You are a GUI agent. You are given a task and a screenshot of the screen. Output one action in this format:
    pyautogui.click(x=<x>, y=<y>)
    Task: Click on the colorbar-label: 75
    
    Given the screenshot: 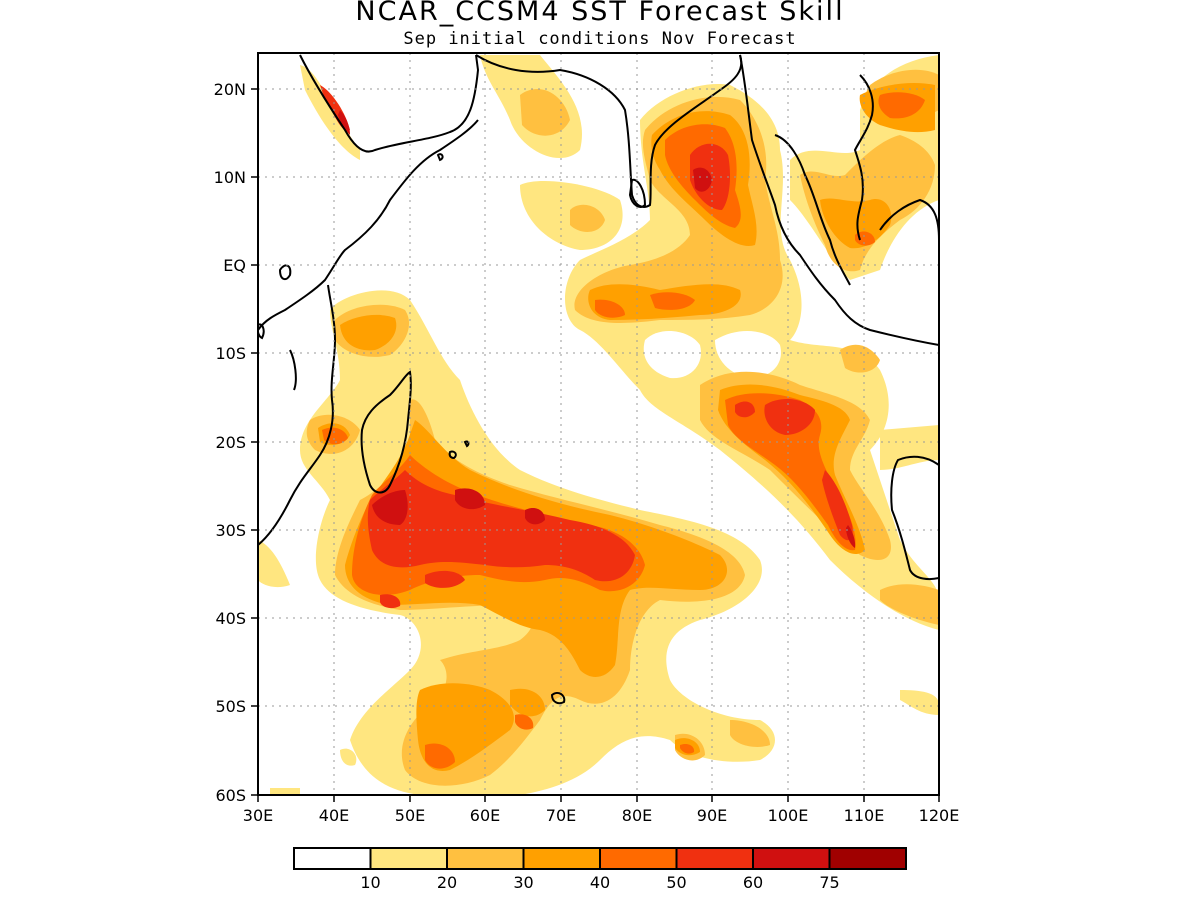 What is the action you would take?
    pyautogui.click(x=829, y=882)
    